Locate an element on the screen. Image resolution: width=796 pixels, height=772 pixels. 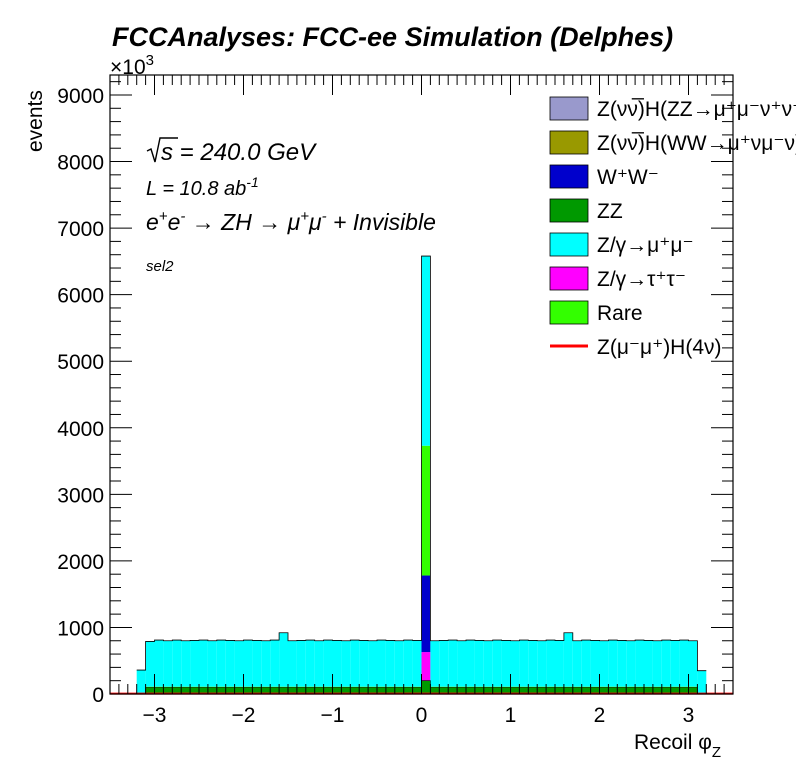
legend-label: Z/γ→μ⁺μ⁻ is located at coordinates (645, 245).